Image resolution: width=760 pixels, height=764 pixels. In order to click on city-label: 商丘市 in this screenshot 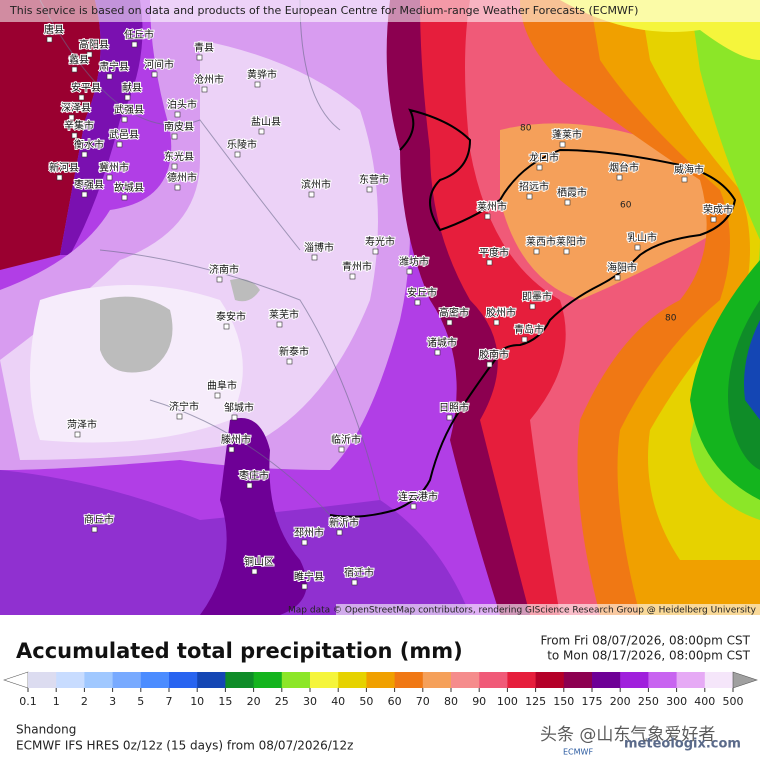, I will do `click(99, 519)`.